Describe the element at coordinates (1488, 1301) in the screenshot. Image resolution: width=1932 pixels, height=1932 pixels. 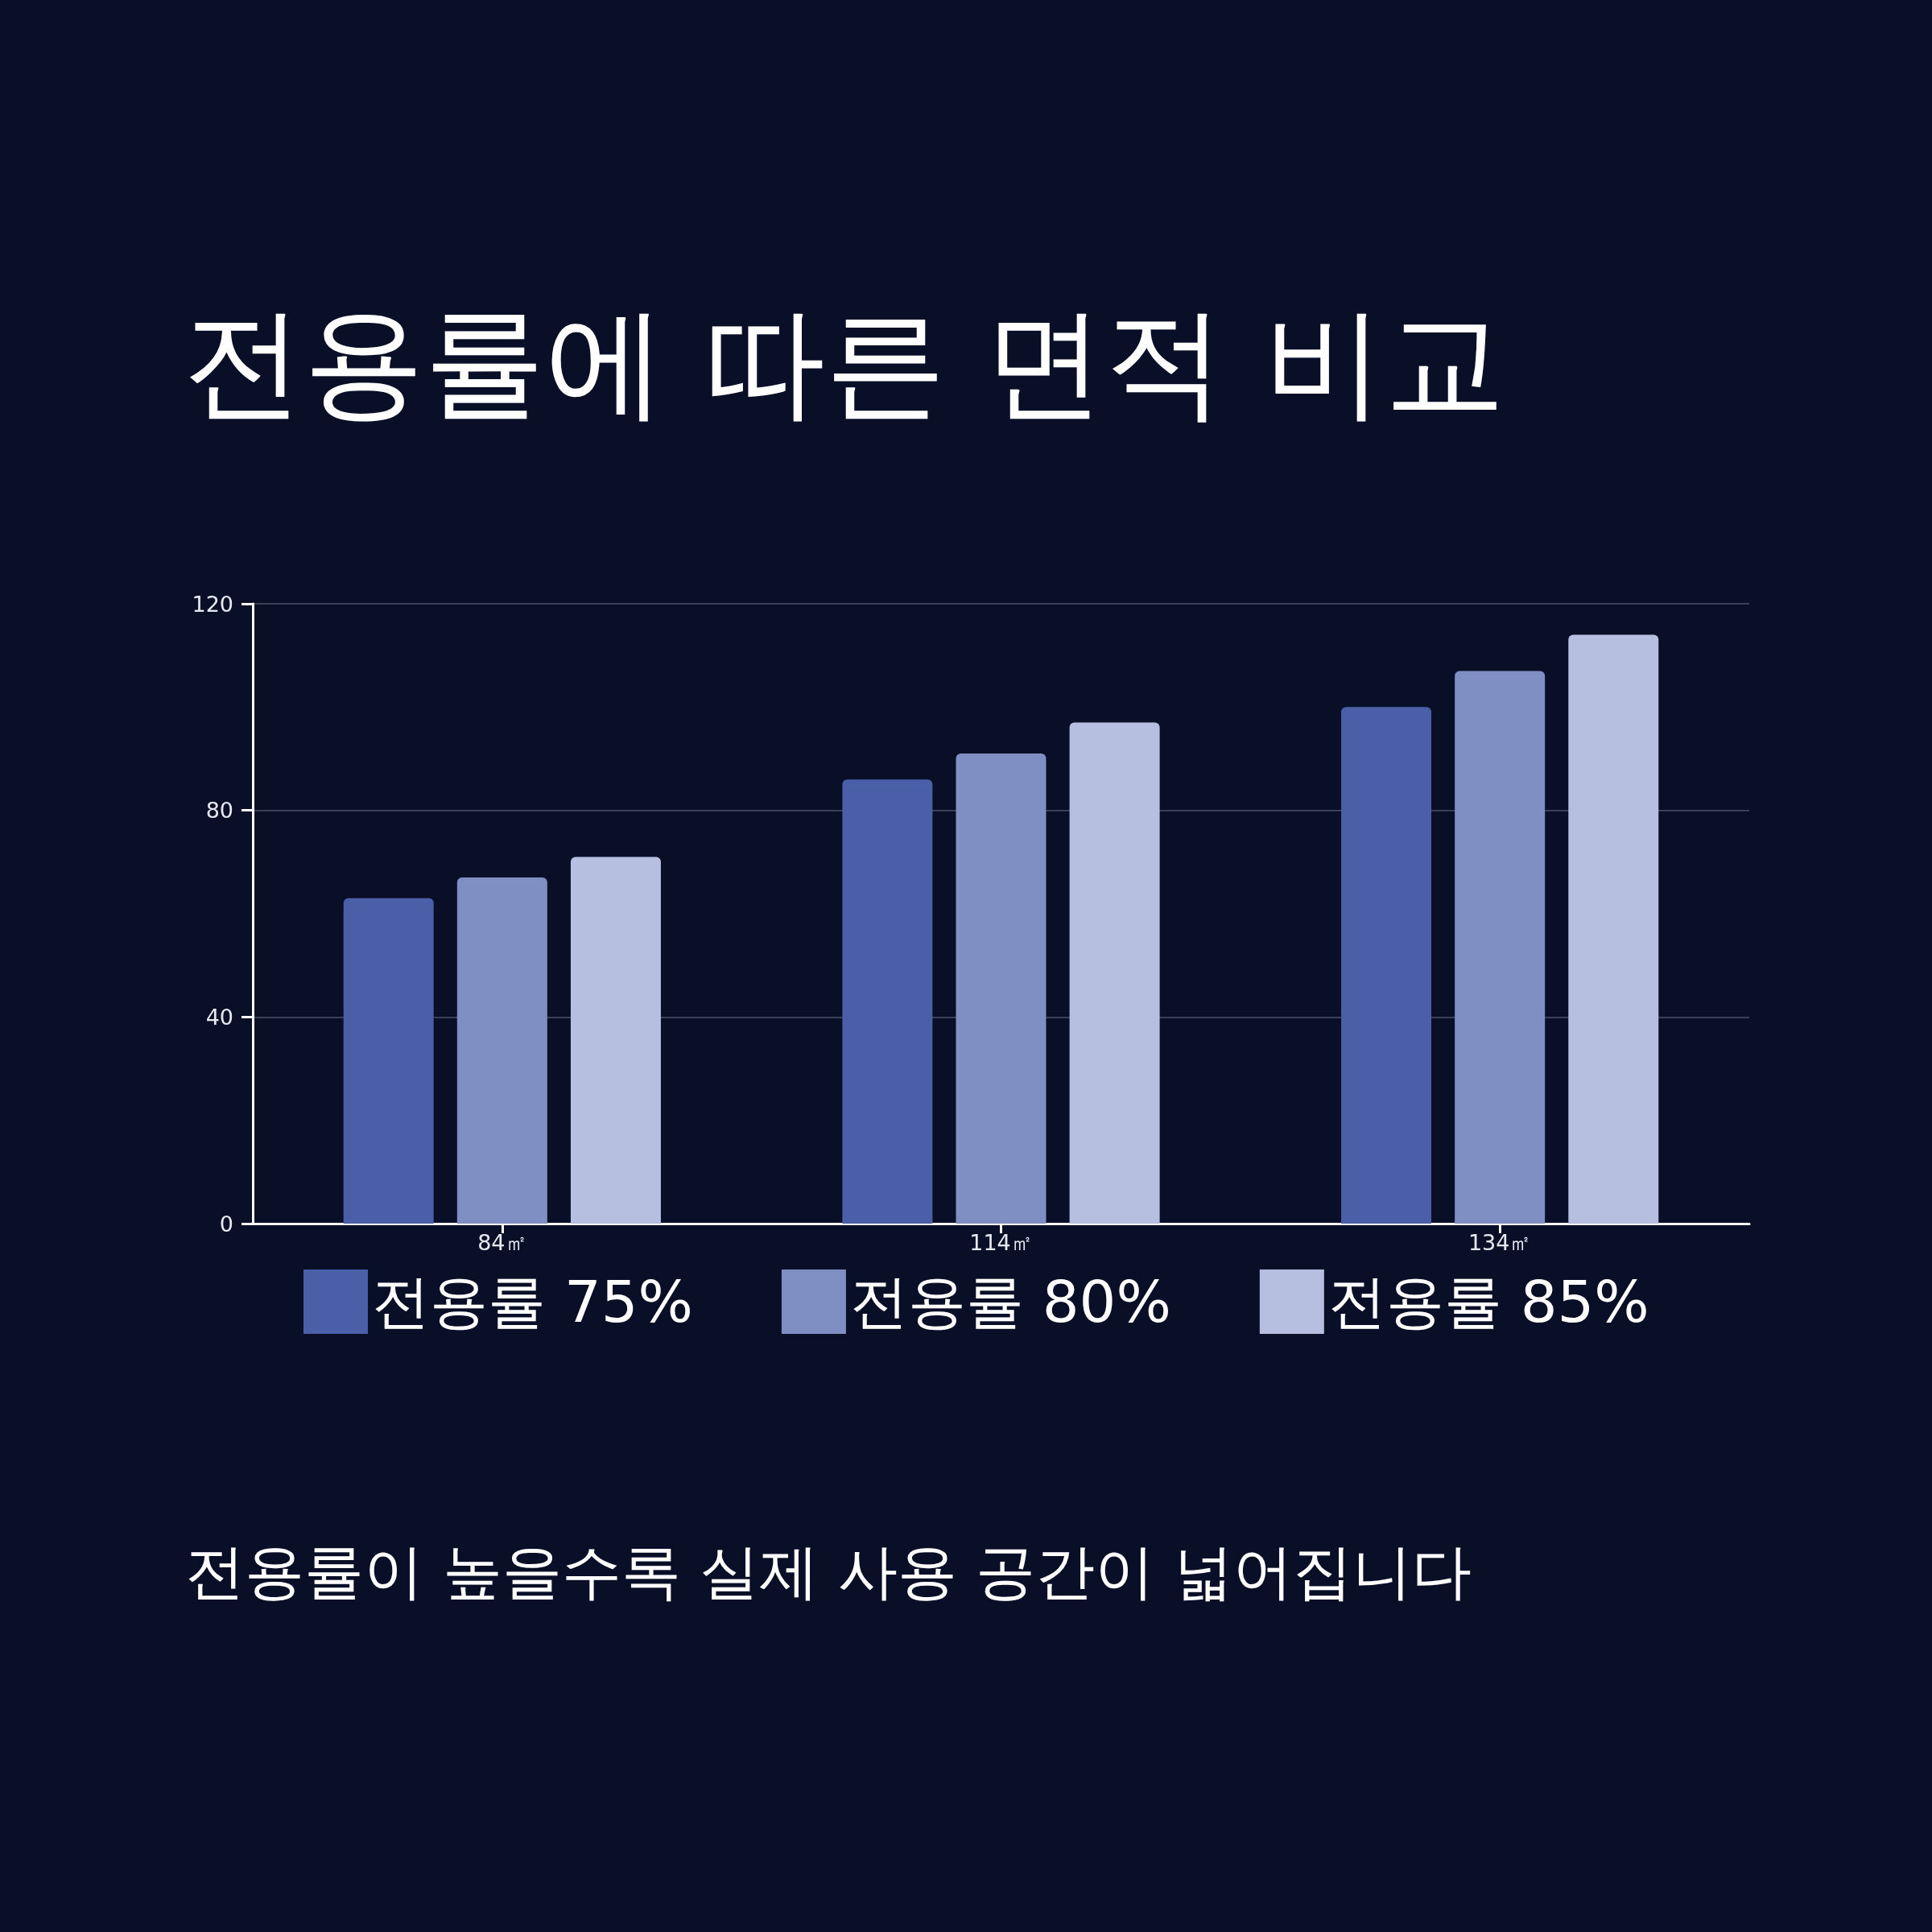
I see `legend-label: 전용률 85%` at that location.